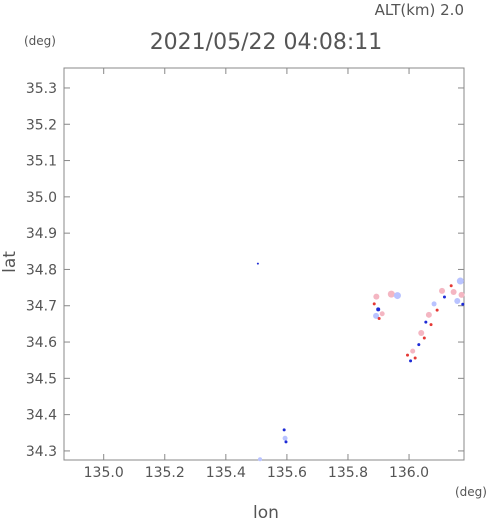 This screenshot has width=491, height=526. Describe the element at coordinates (41, 89) in the screenshot. I see `y-tick-label: 35.3` at that location.